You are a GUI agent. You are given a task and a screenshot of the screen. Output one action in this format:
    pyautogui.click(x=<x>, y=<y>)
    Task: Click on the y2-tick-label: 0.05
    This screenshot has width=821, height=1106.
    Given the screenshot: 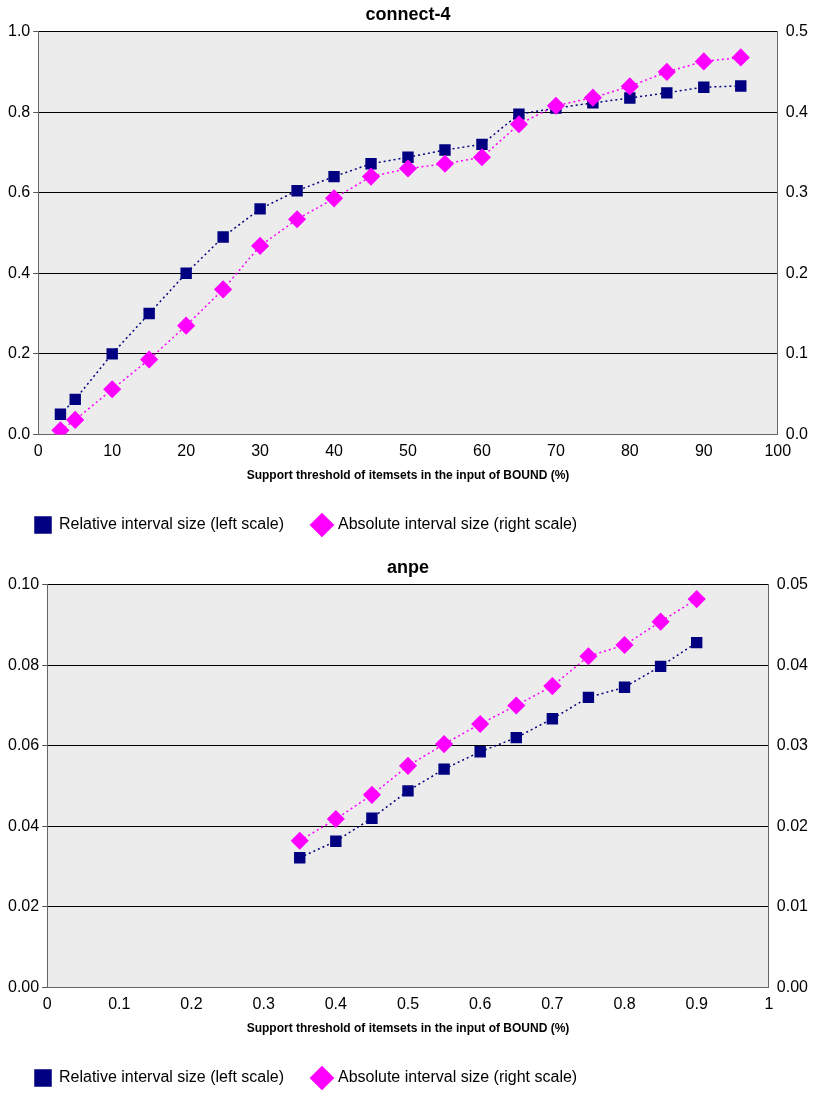 What is the action you would take?
    pyautogui.click(x=792, y=584)
    